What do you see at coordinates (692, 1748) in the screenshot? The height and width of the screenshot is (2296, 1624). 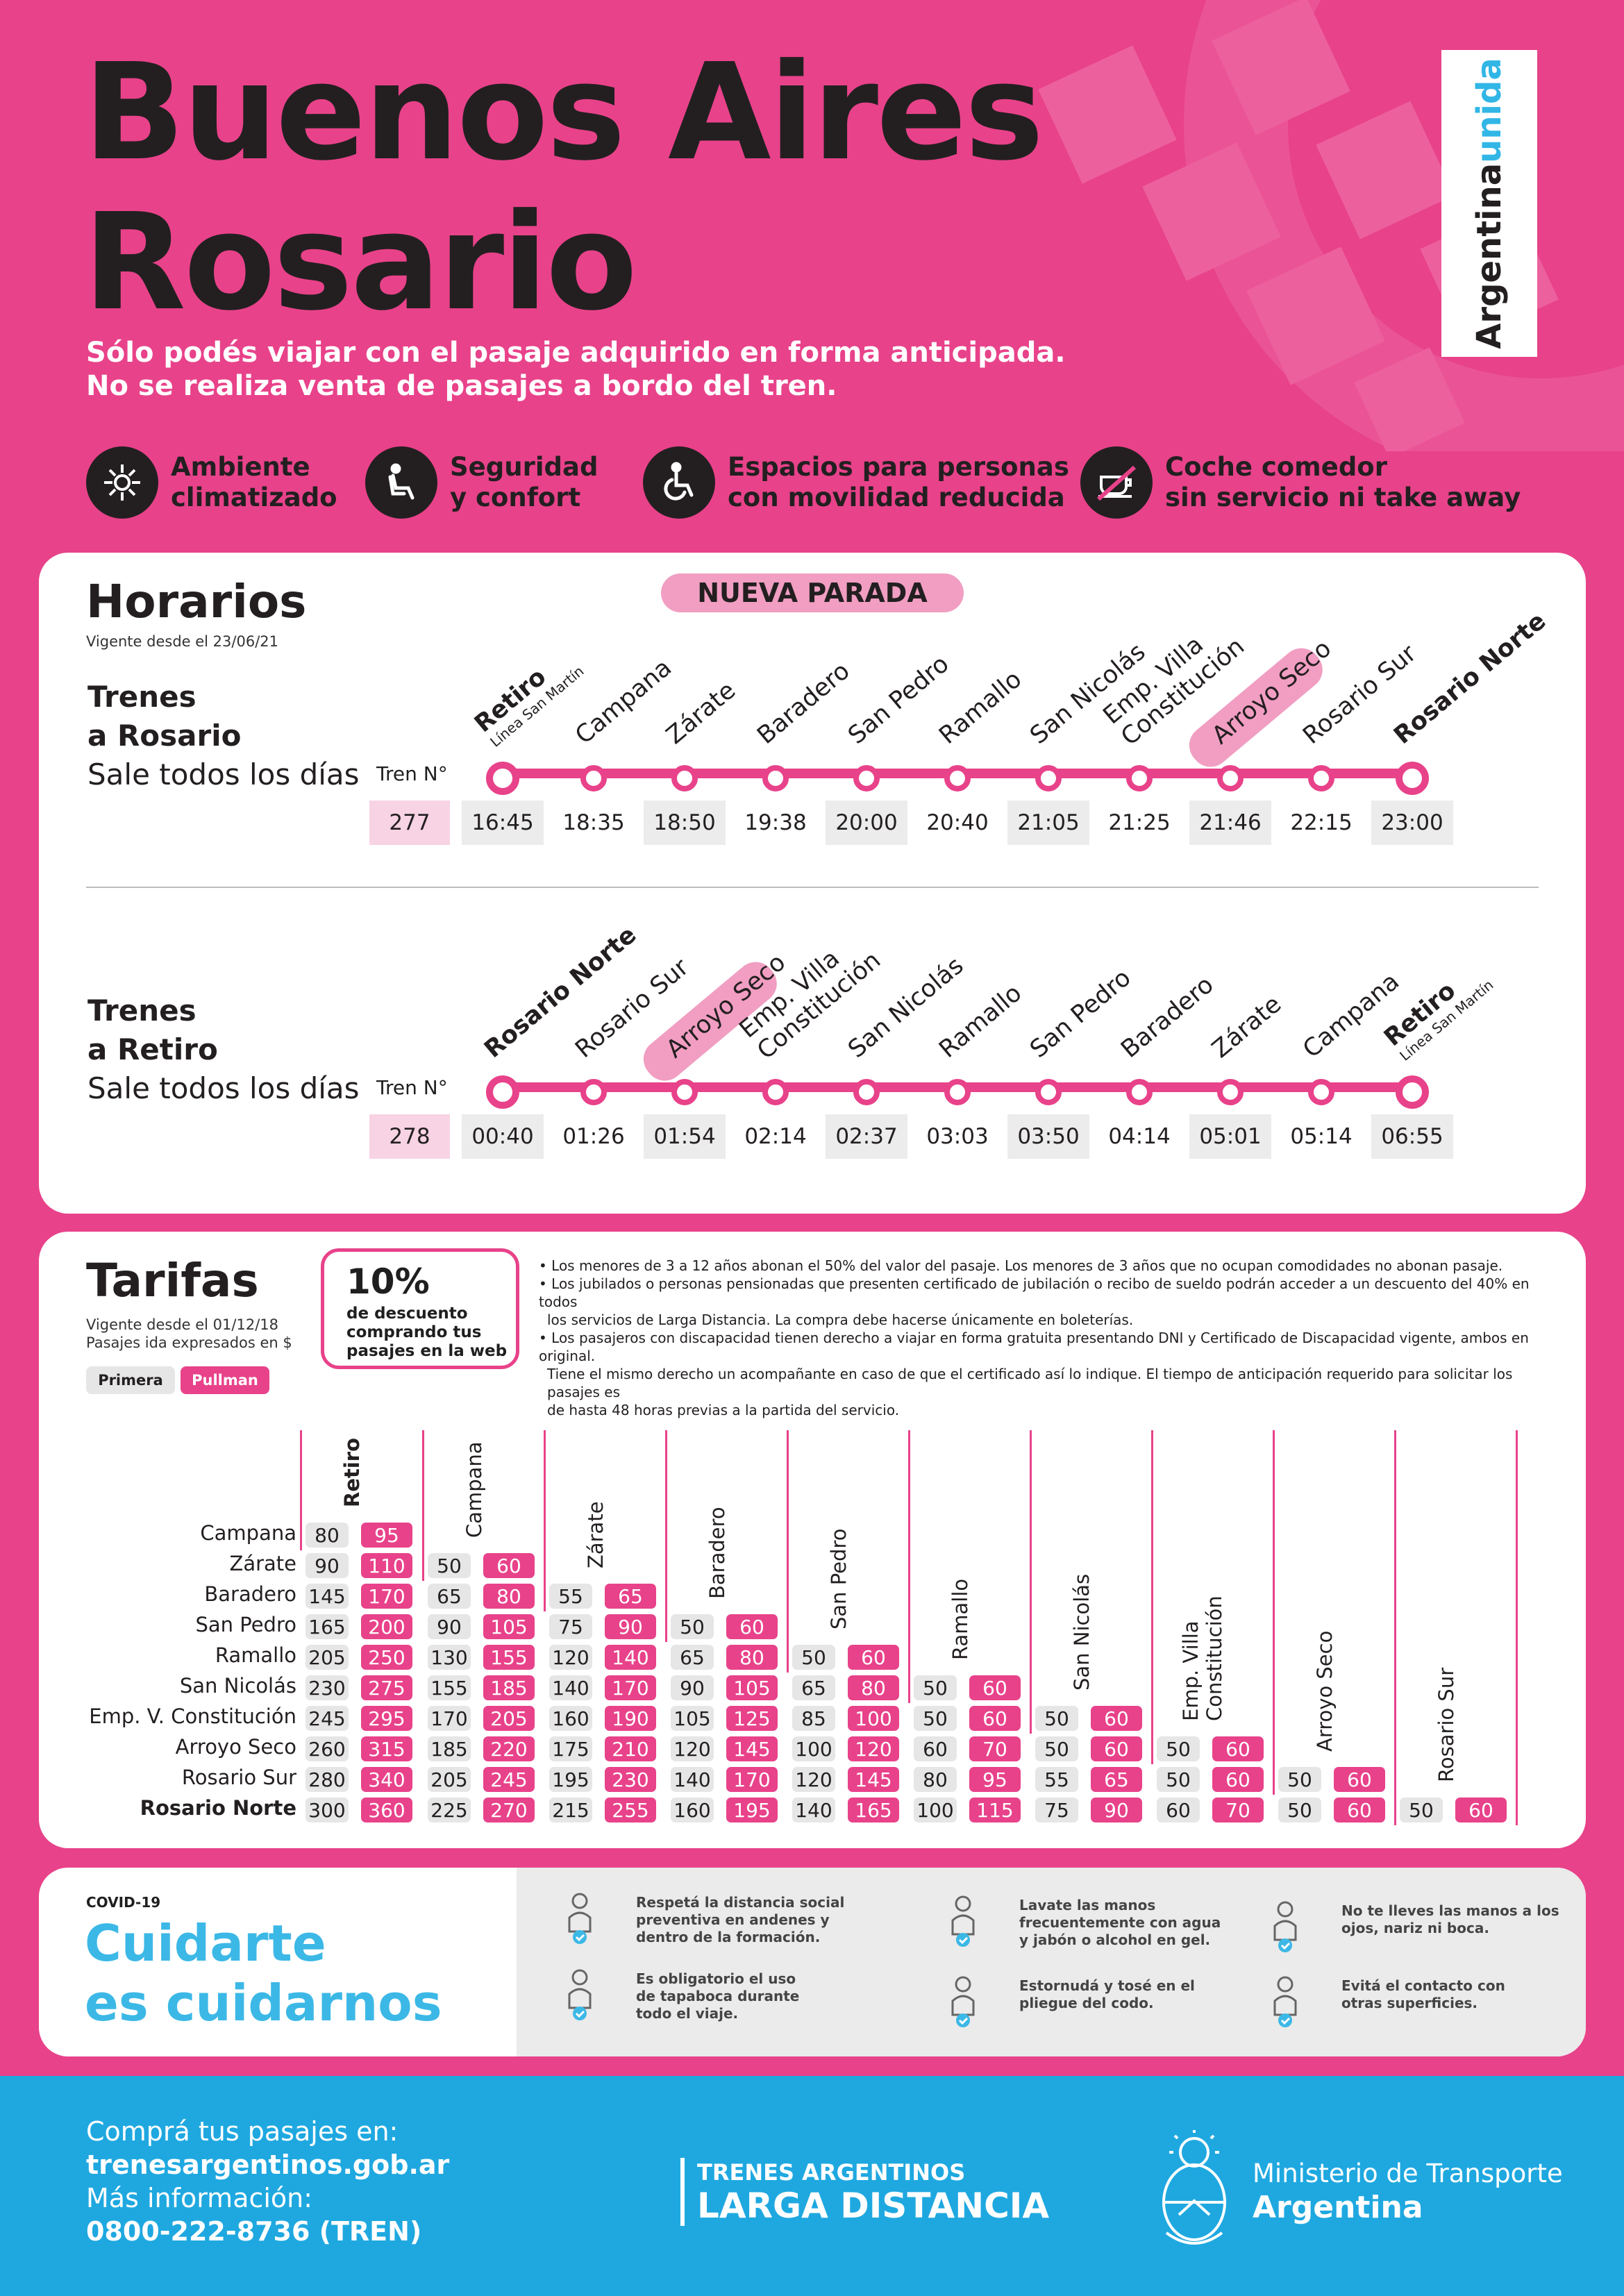 I see `fare-primera: 120` at bounding box center [692, 1748].